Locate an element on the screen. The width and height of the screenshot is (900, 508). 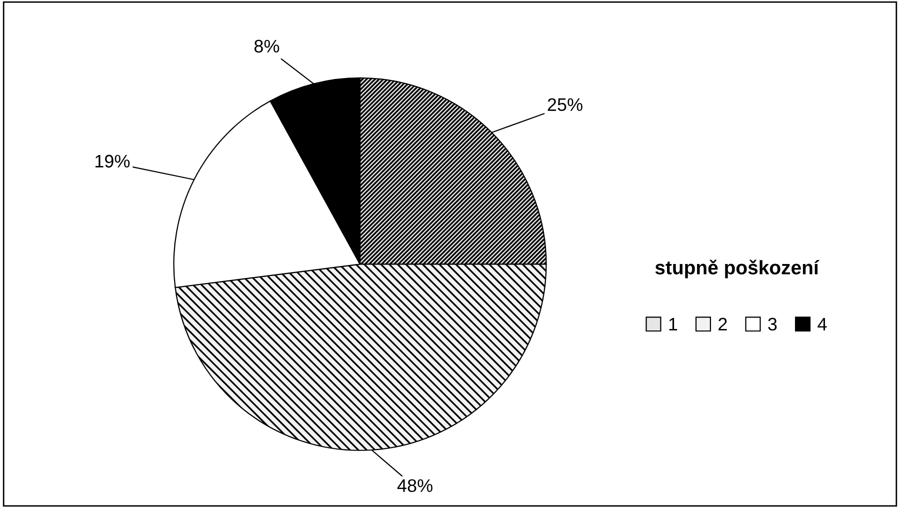
legend-title: stupně poškození is located at coordinates (737, 269).